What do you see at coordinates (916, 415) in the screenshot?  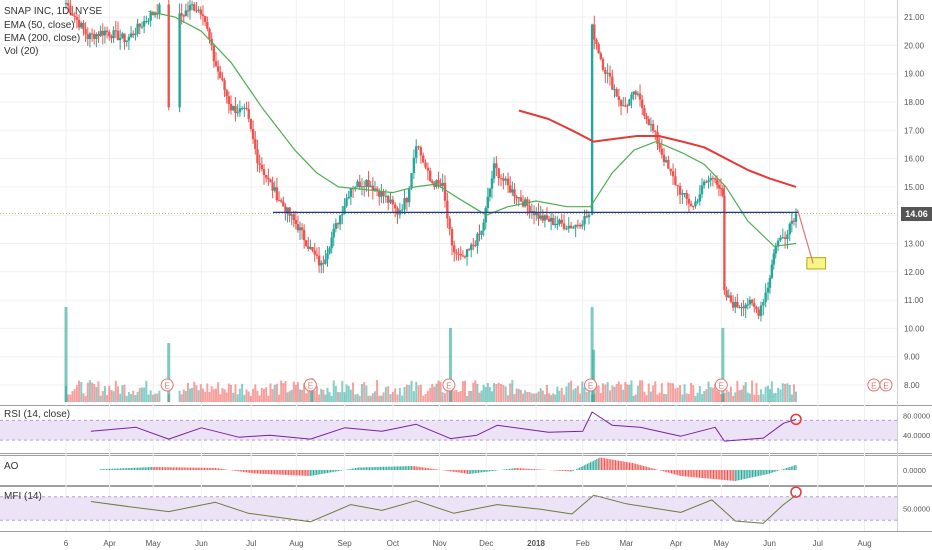 I see `rsi-tick-label: 80.0000` at bounding box center [916, 415].